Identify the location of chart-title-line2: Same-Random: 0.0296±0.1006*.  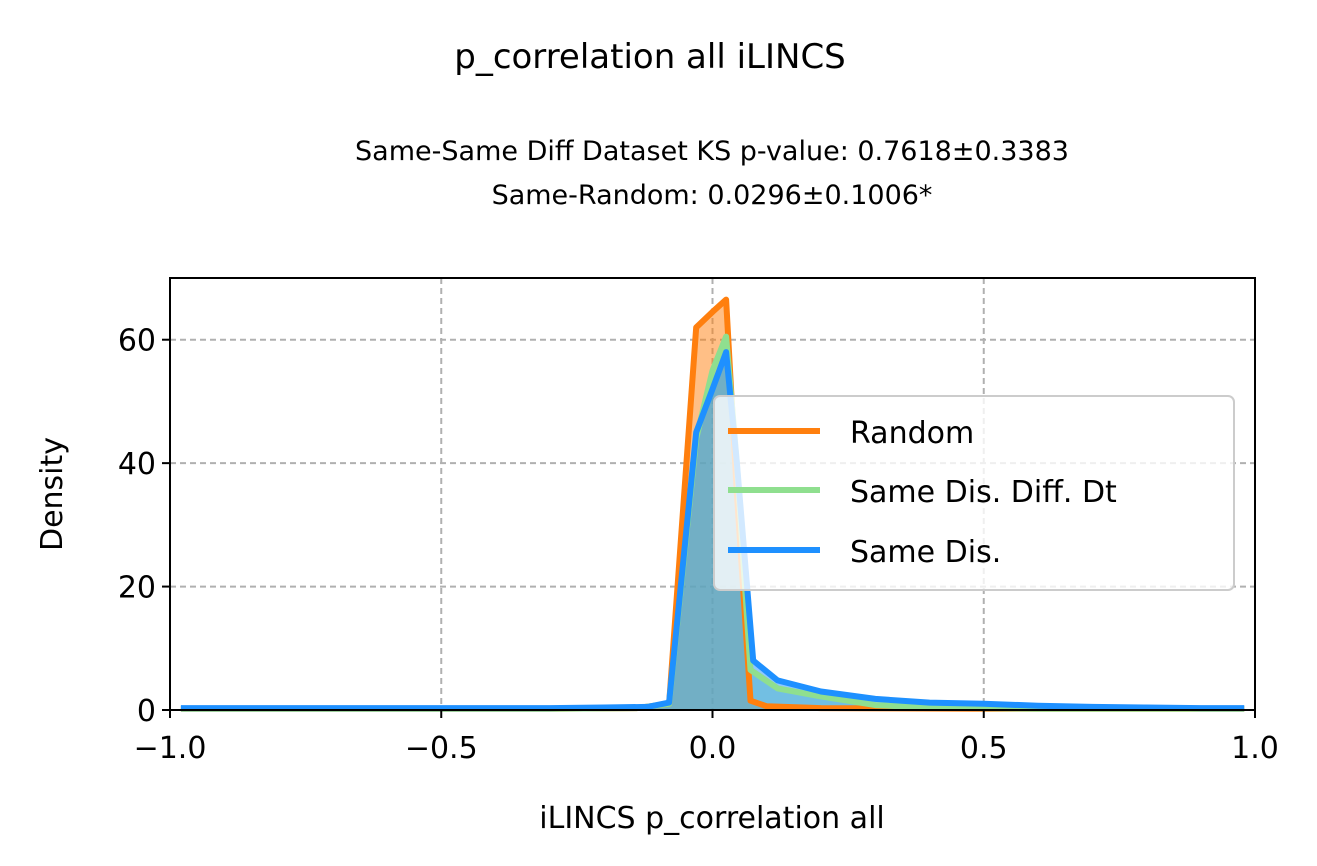
(712, 195).